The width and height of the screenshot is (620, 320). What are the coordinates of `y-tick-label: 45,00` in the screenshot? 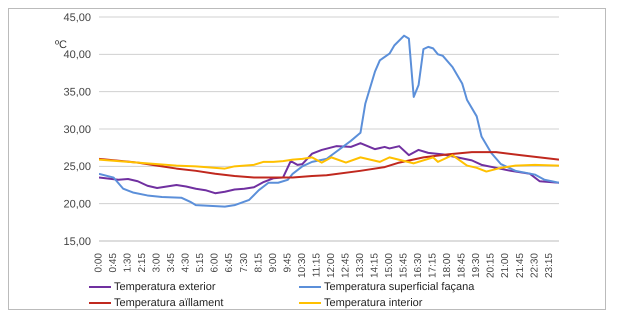 It's located at (77, 18).